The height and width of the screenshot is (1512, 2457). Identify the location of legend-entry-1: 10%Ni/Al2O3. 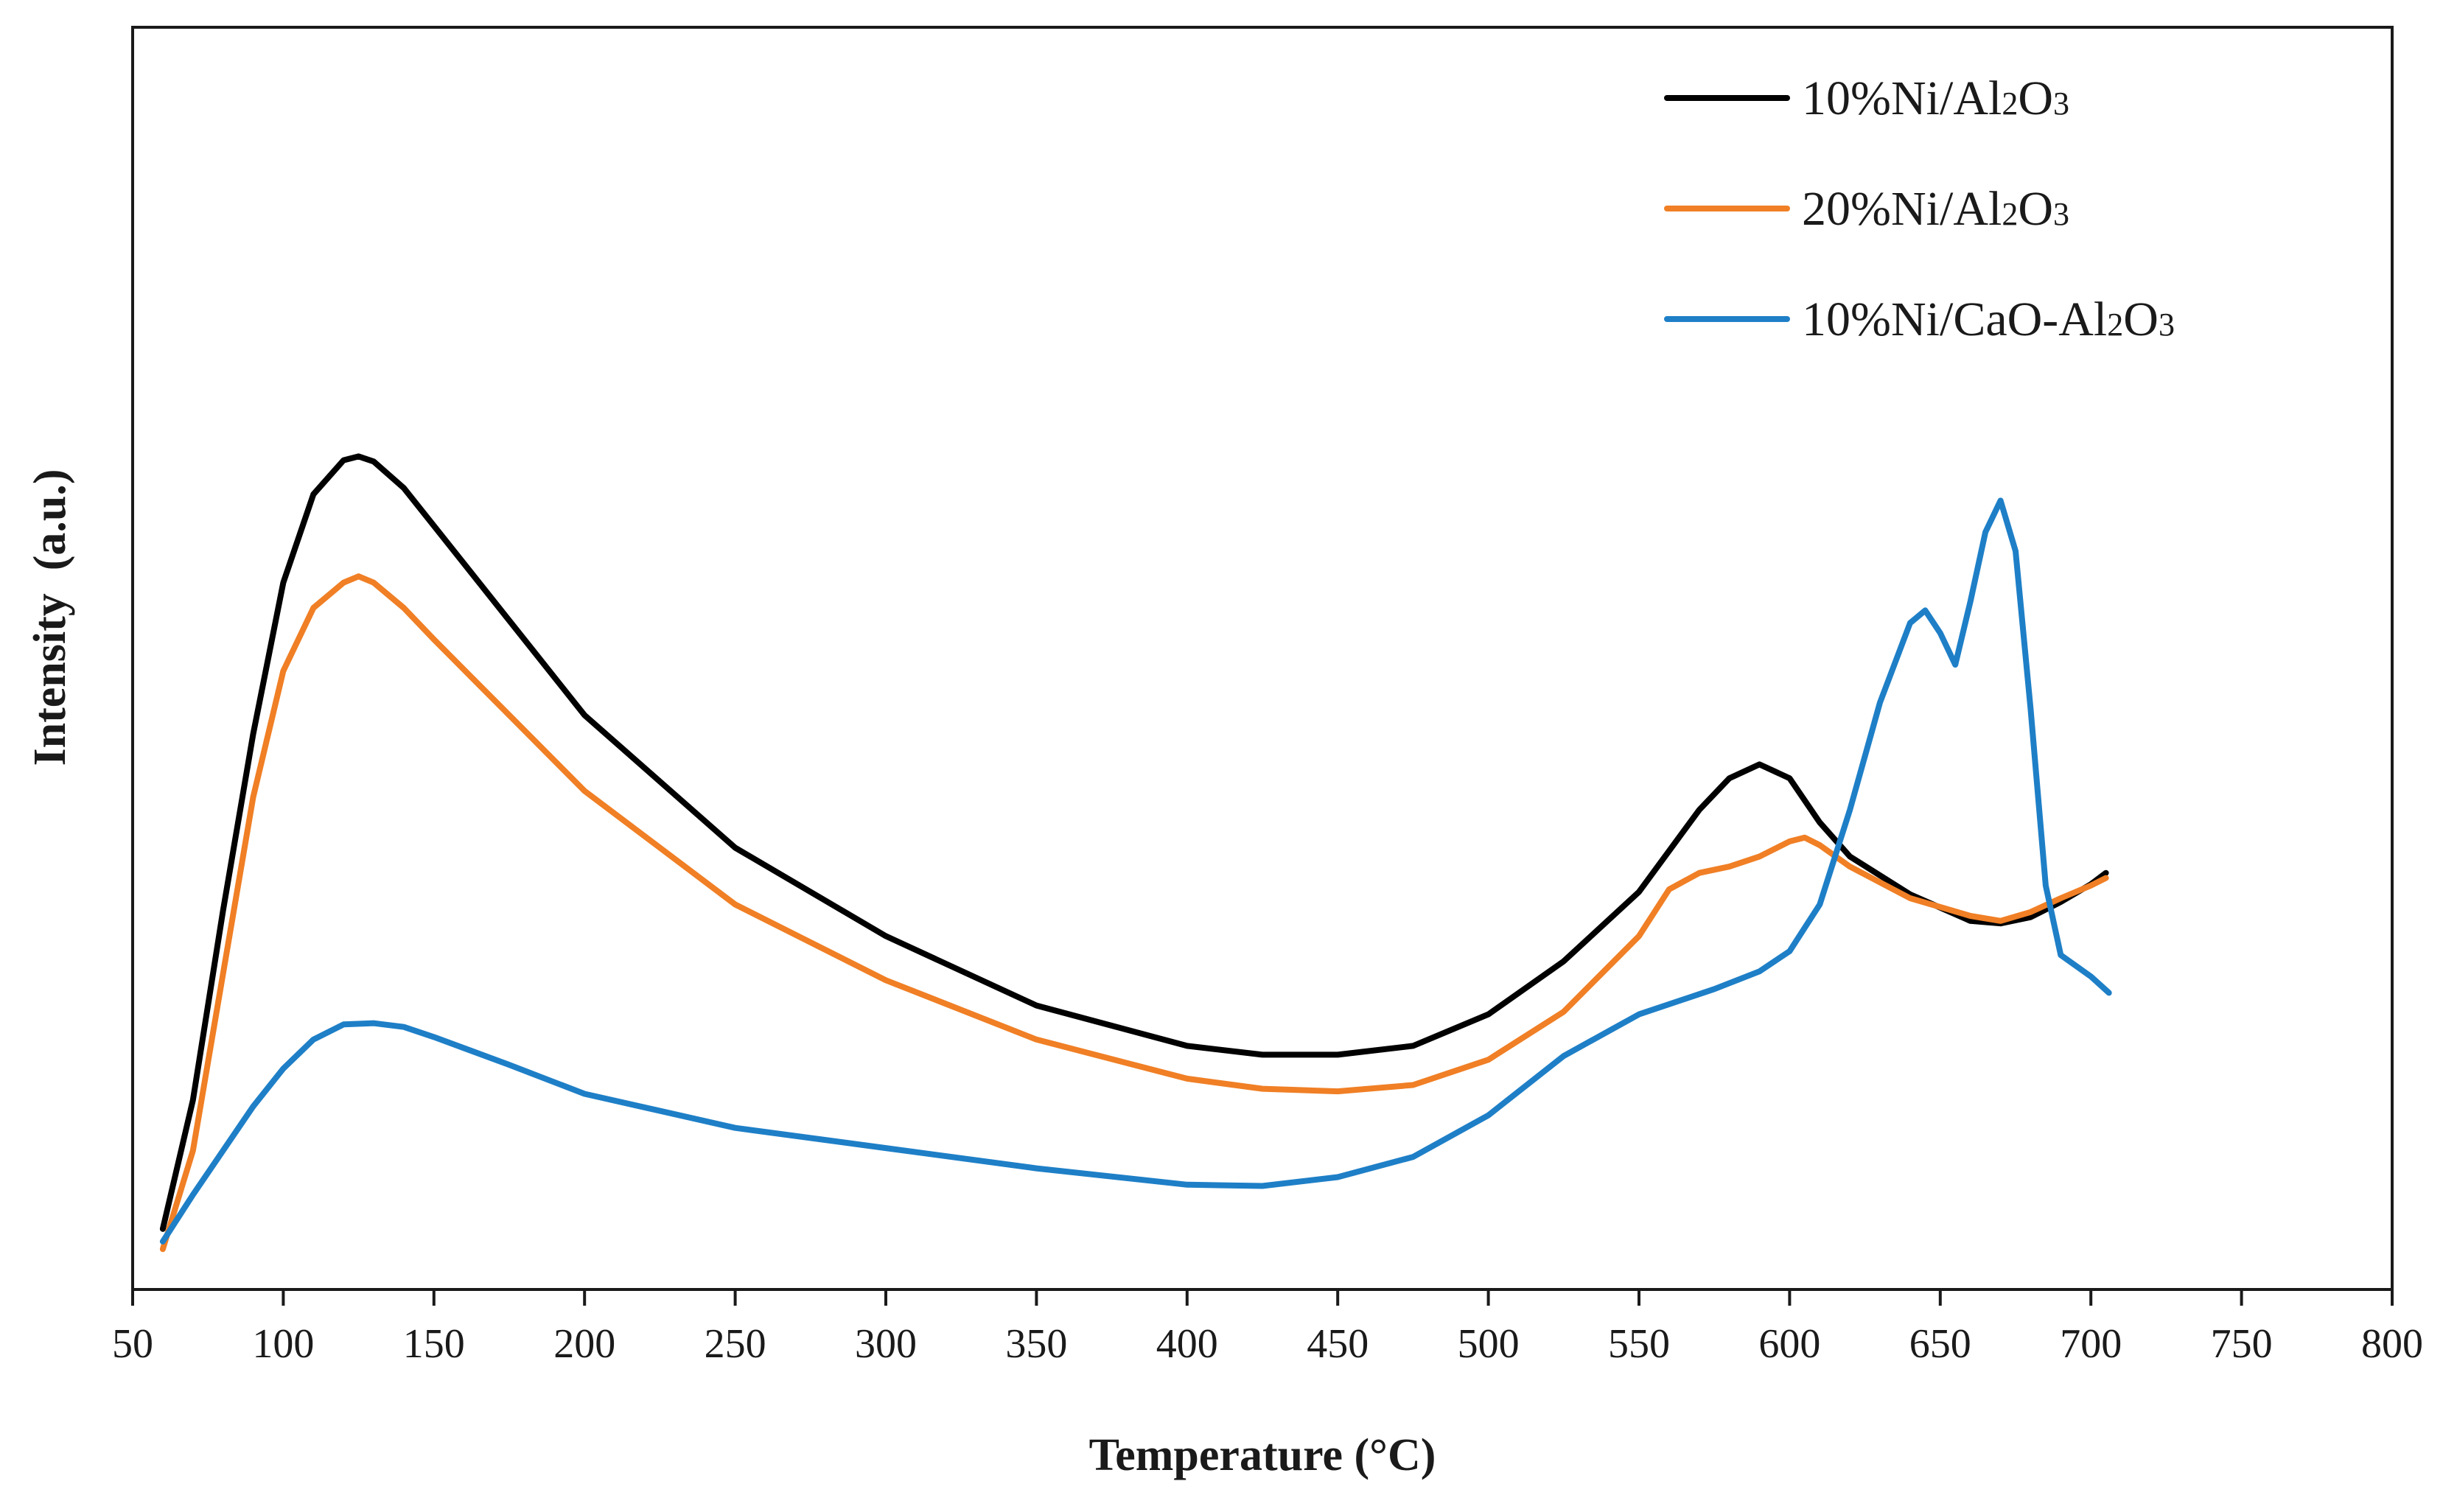
(1866, 98).